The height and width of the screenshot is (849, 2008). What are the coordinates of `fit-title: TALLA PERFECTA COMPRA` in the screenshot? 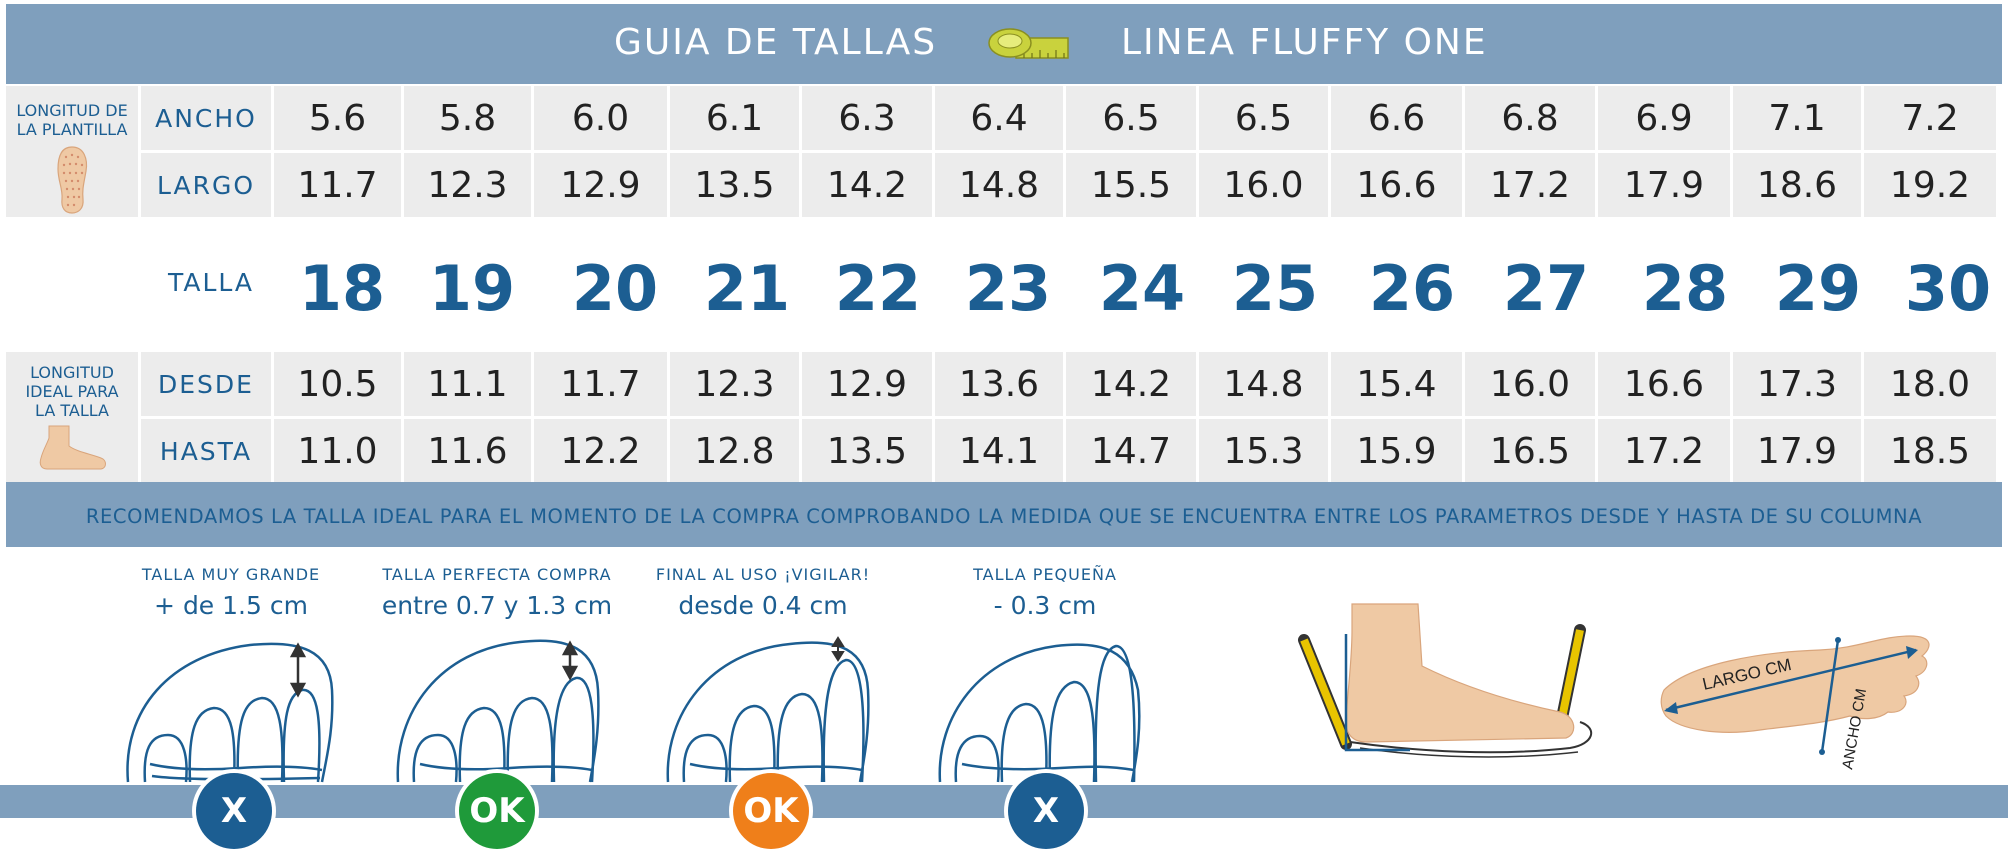 It's located at (497, 574).